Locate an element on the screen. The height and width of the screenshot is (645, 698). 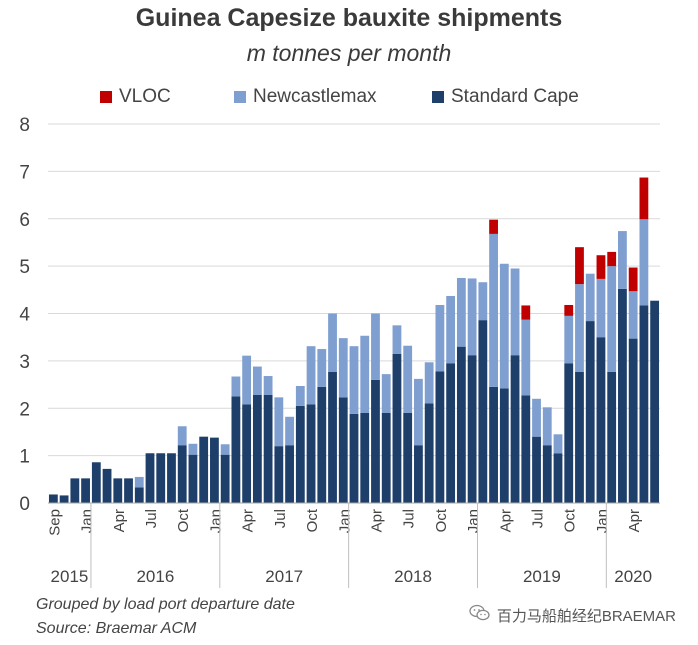
year-label: 2018 is located at coordinates (413, 576).